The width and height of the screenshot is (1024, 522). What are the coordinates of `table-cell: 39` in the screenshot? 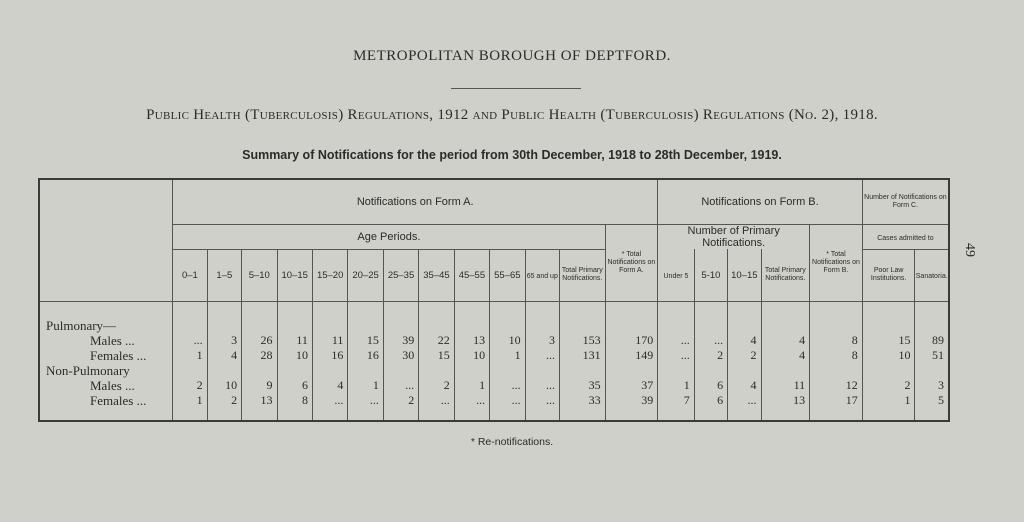 It's located at (631, 406).